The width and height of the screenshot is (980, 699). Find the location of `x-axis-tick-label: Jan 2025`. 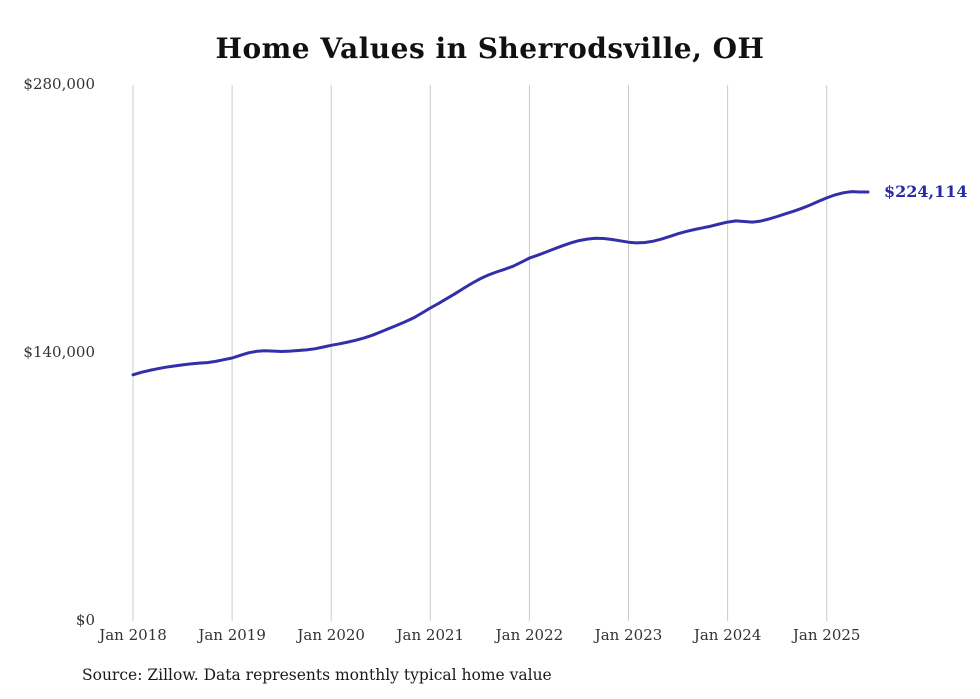

x-axis-tick-label: Jan 2025 is located at coordinates (826, 635).